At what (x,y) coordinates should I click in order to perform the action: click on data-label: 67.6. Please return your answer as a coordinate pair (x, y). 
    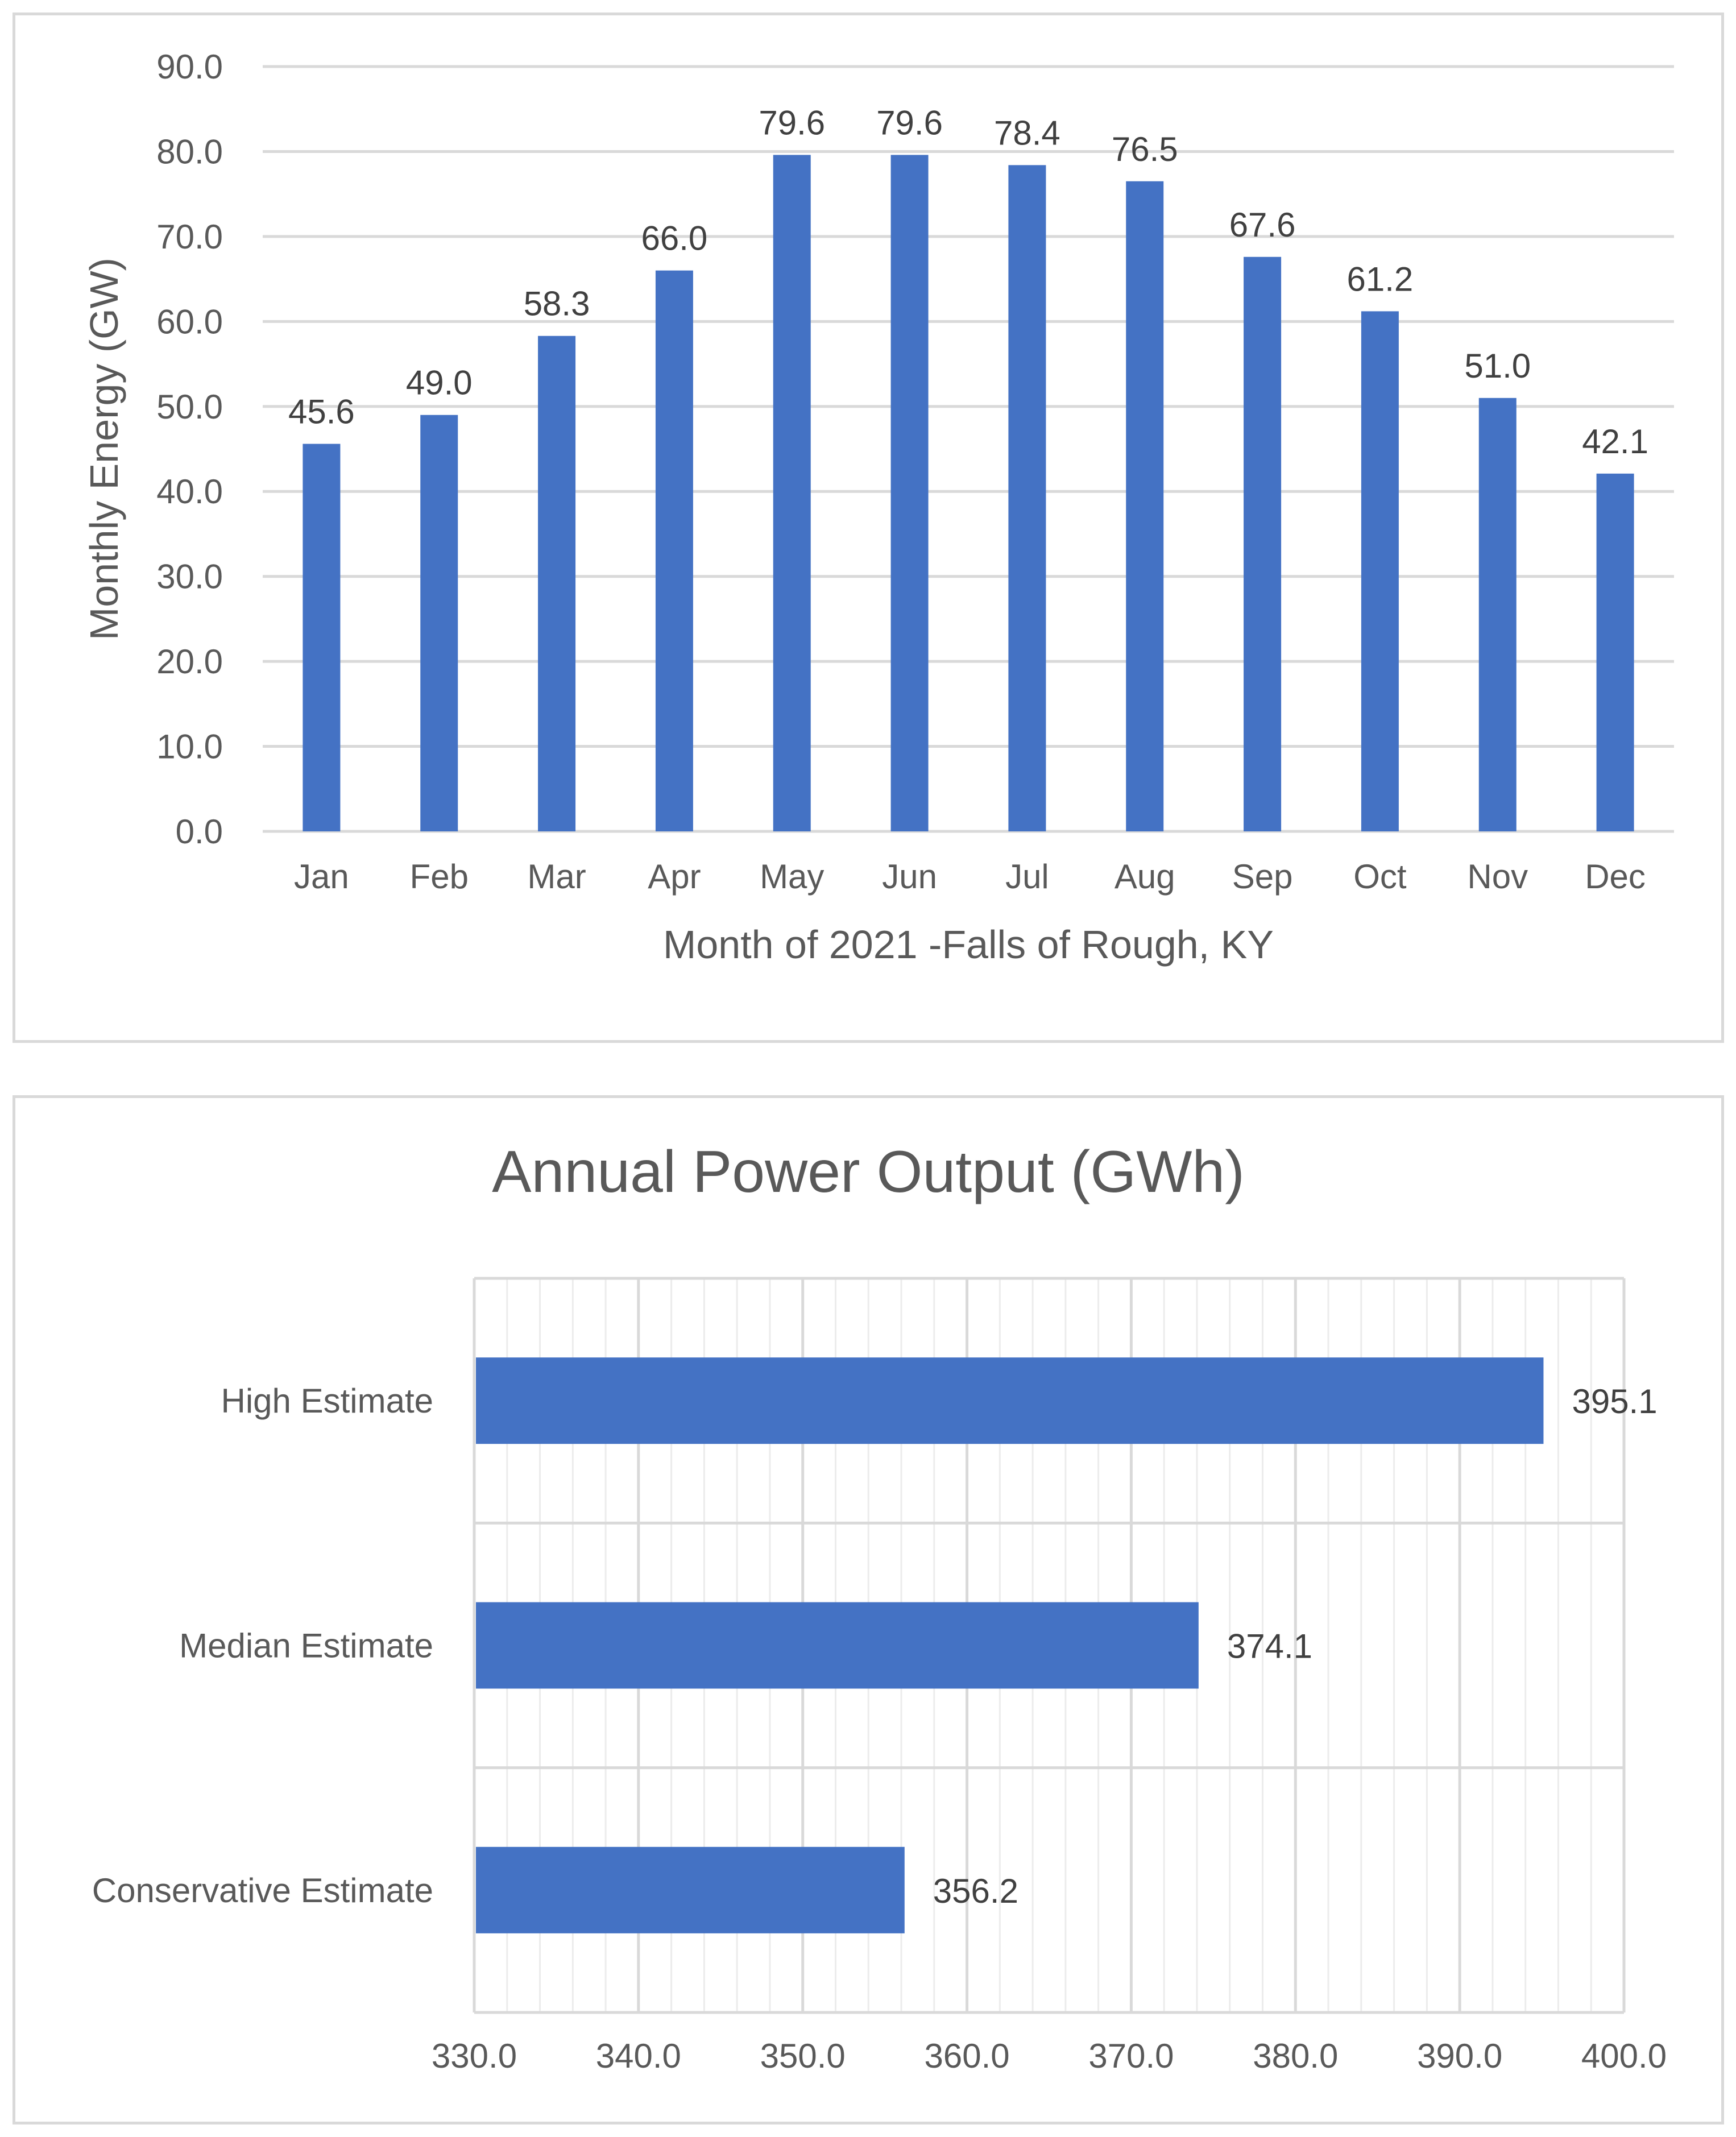
    Looking at the image, I should click on (1262, 225).